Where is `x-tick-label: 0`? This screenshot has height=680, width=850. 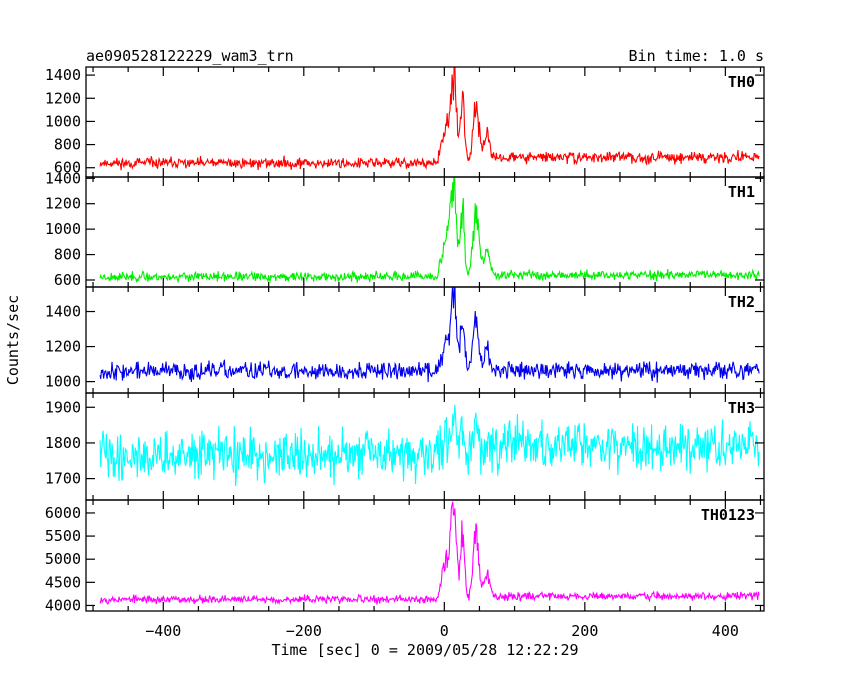 x-tick-label: 0 is located at coordinates (444, 631).